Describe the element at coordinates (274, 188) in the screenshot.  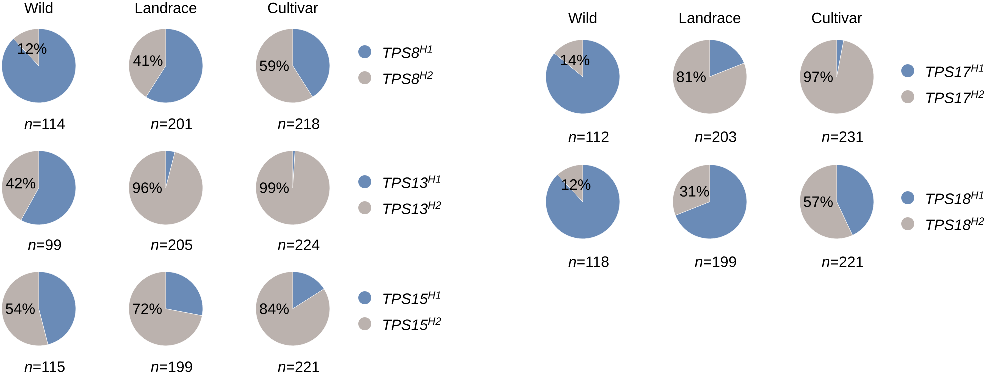
I see `data-label: 99%` at that location.